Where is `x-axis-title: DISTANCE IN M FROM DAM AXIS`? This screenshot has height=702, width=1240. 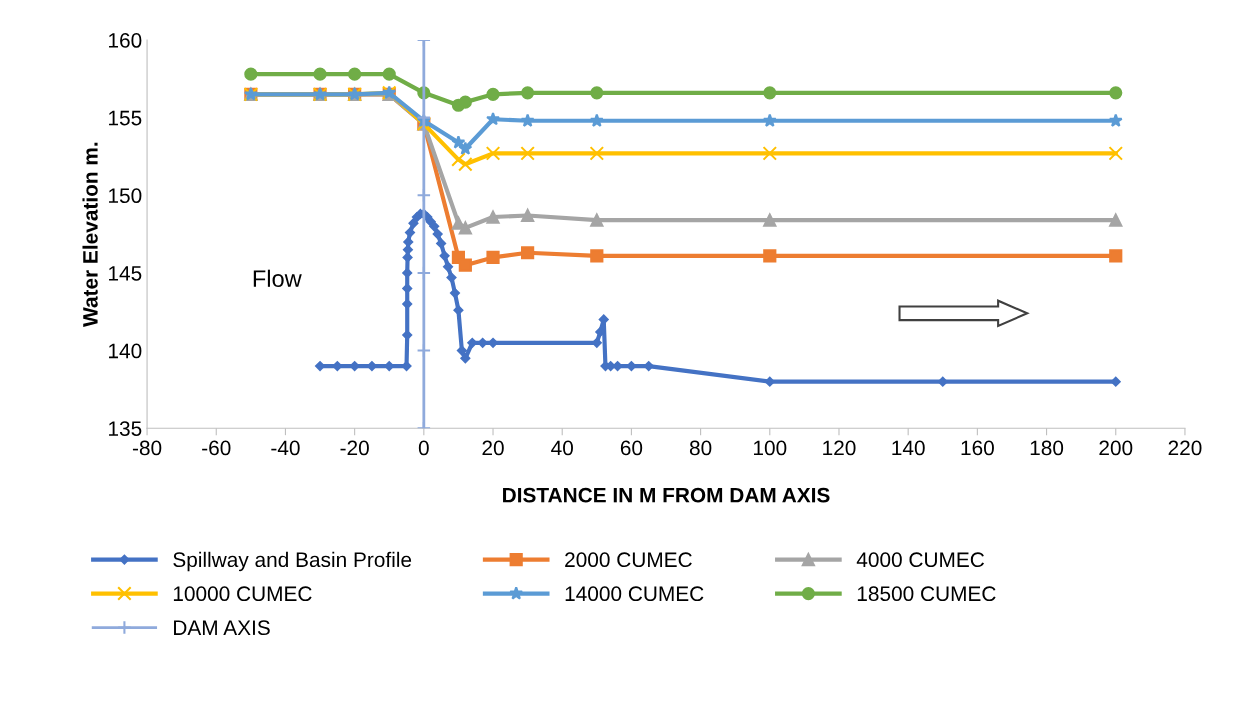 x-axis-title: DISTANCE IN M FROM DAM AXIS is located at coordinates (666, 495).